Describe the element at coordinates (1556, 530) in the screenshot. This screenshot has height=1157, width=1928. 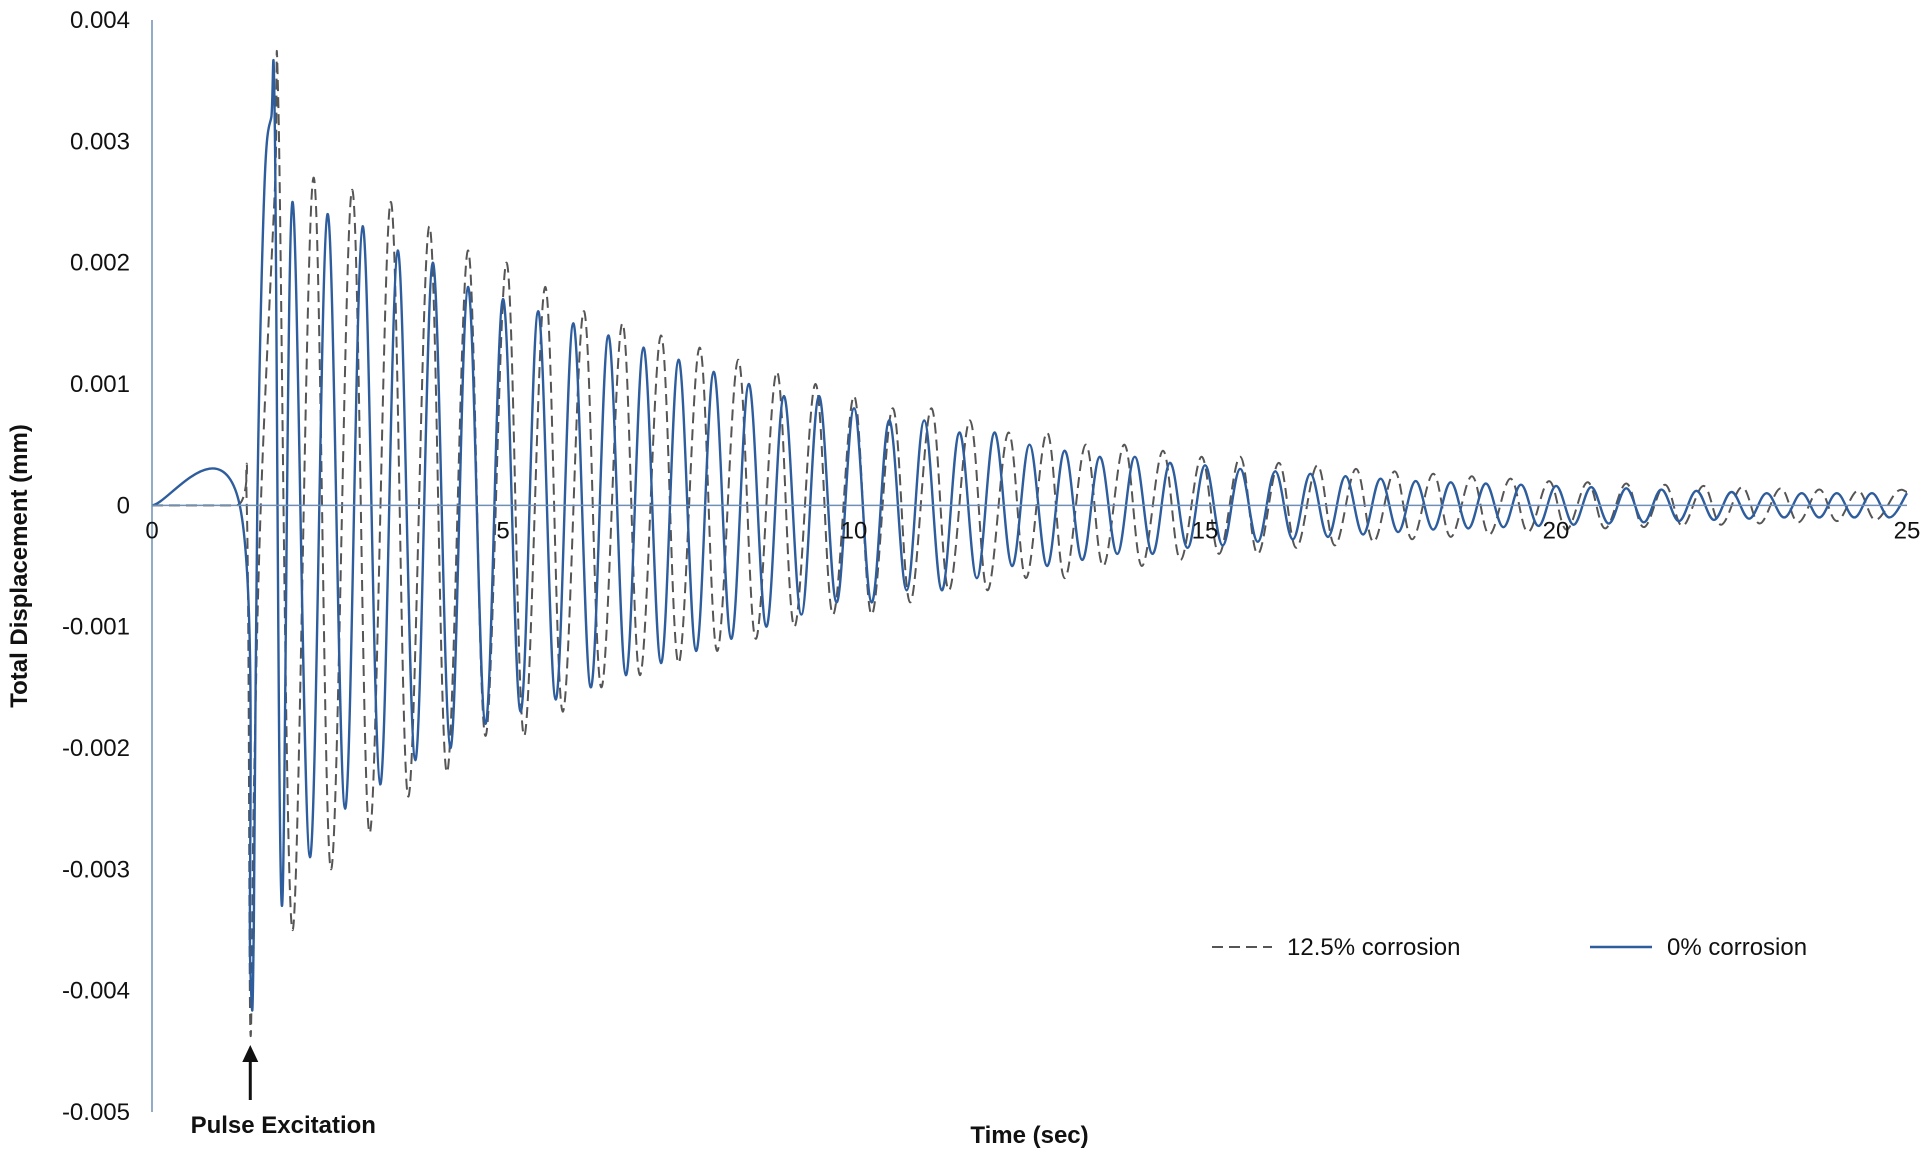
I see `x-tick-label: 20` at that location.